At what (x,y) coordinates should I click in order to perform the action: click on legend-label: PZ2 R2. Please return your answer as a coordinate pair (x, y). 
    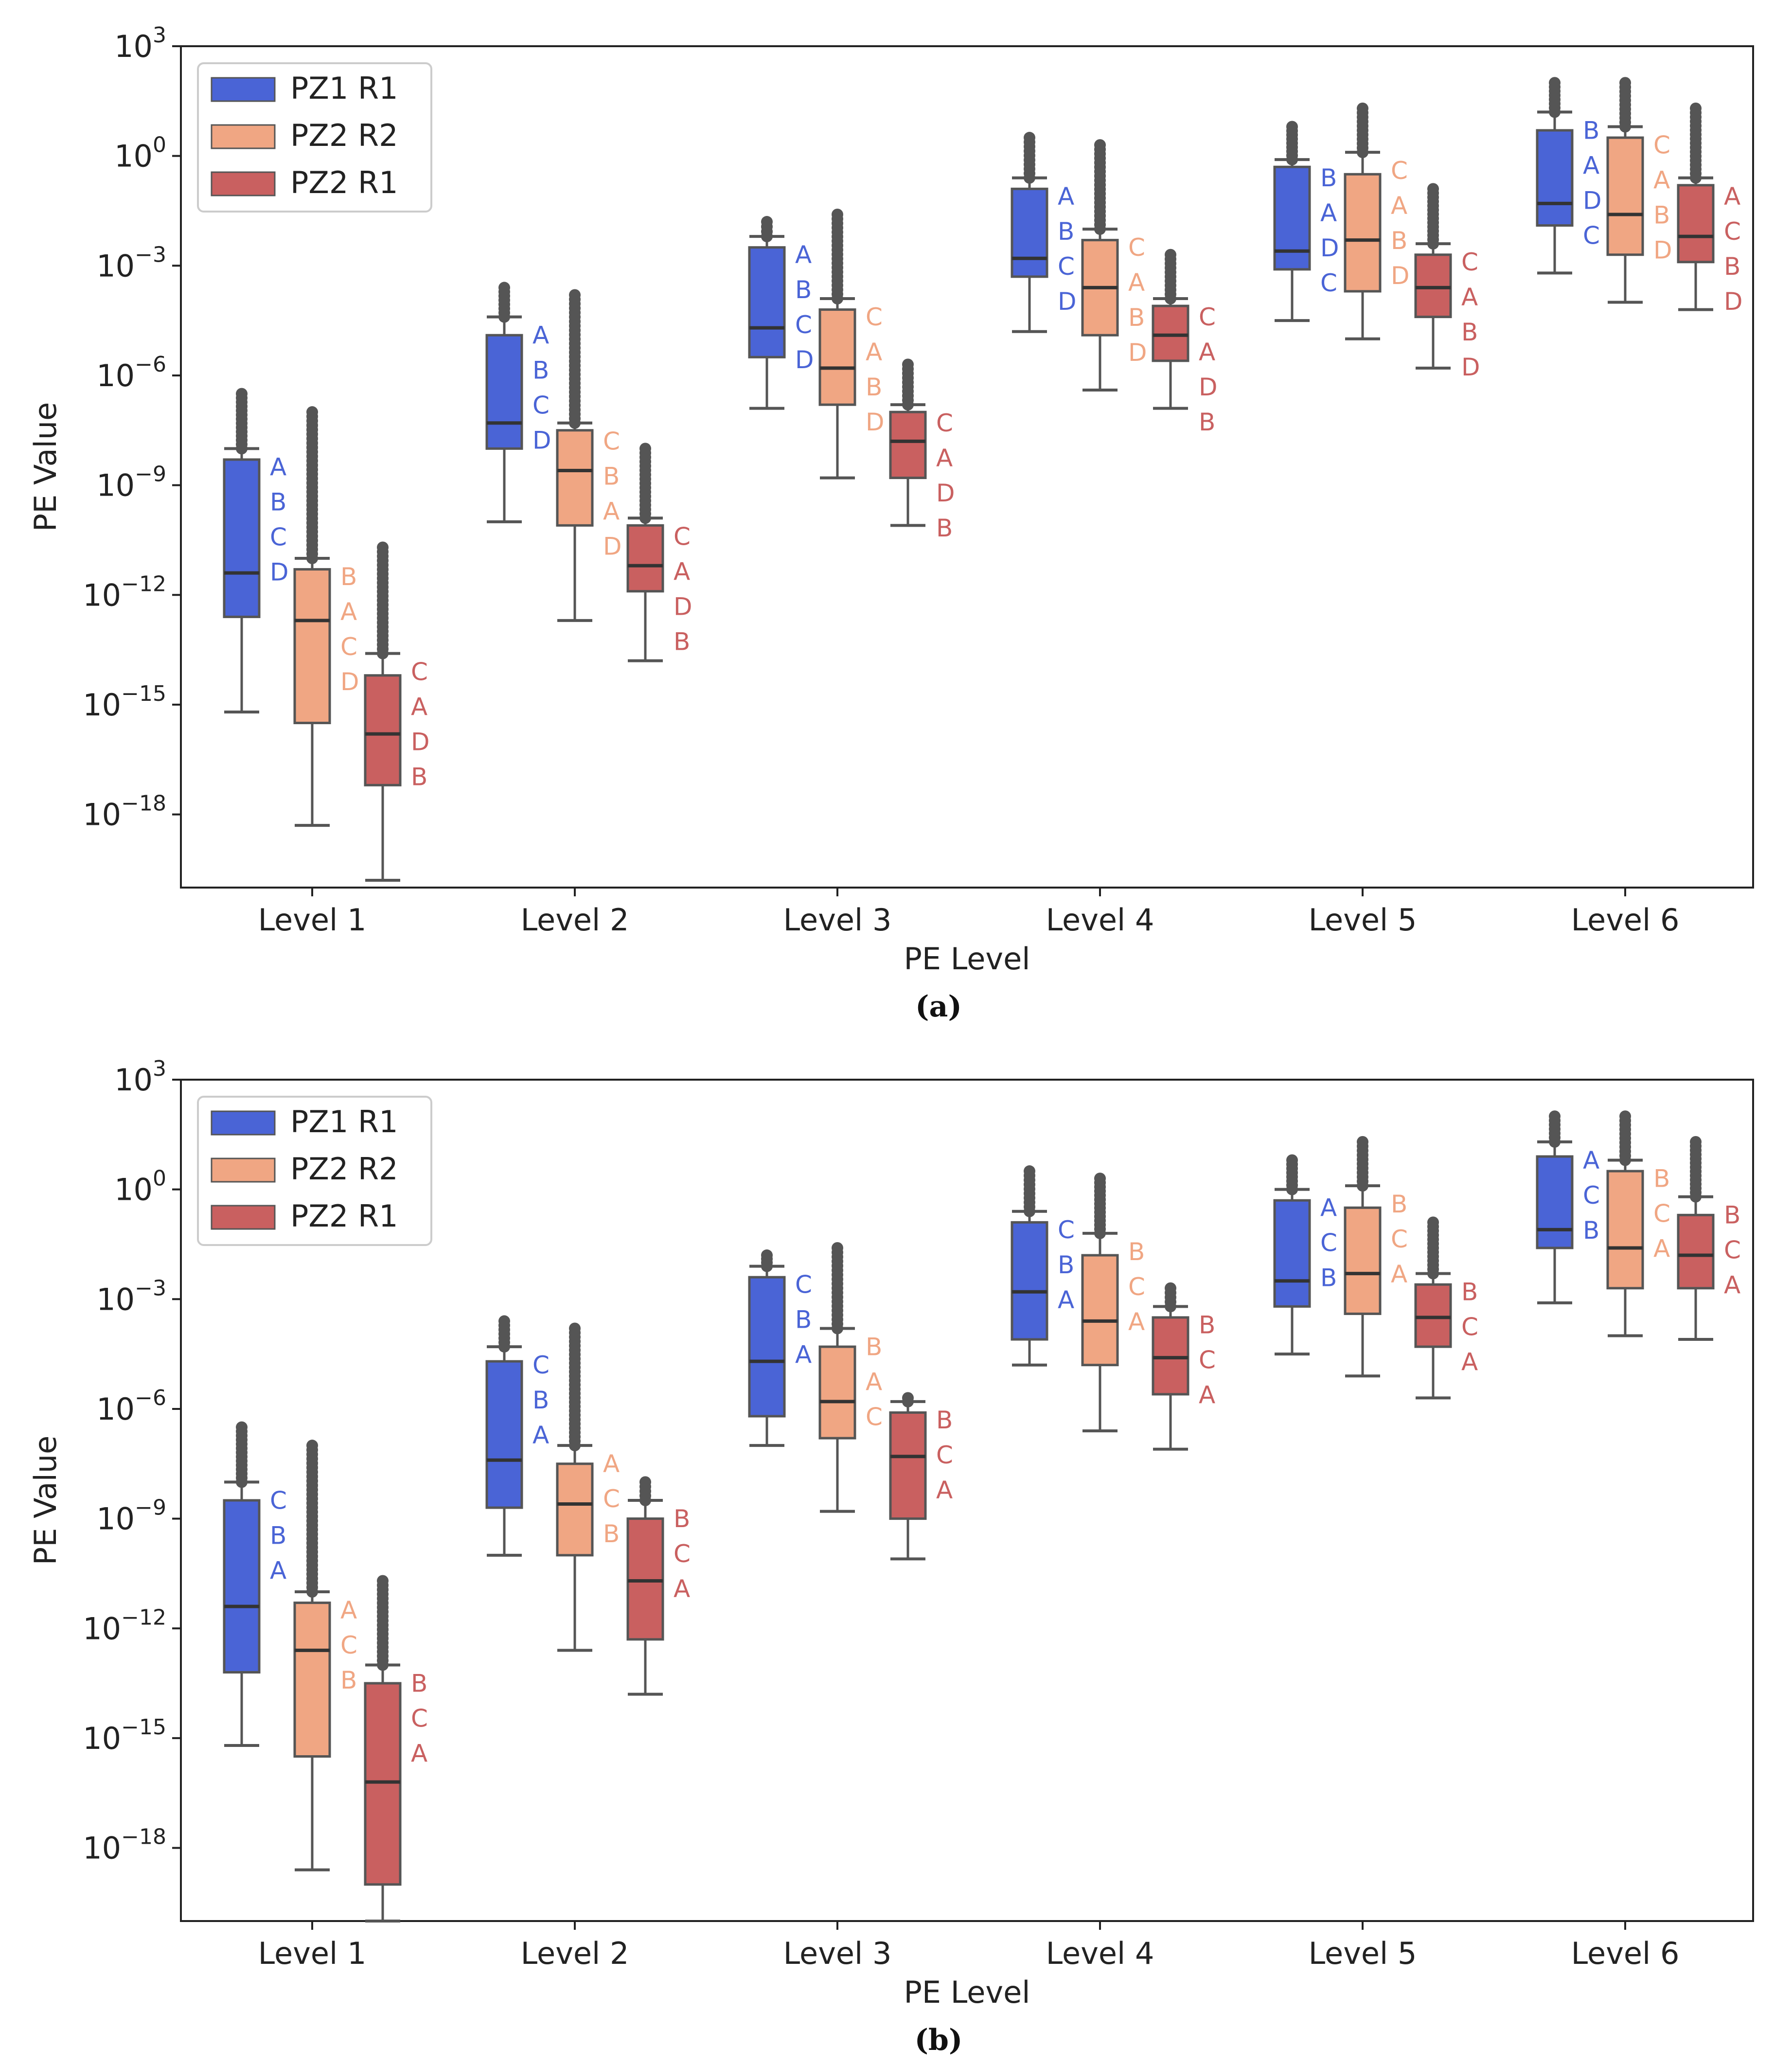
    Looking at the image, I should click on (344, 135).